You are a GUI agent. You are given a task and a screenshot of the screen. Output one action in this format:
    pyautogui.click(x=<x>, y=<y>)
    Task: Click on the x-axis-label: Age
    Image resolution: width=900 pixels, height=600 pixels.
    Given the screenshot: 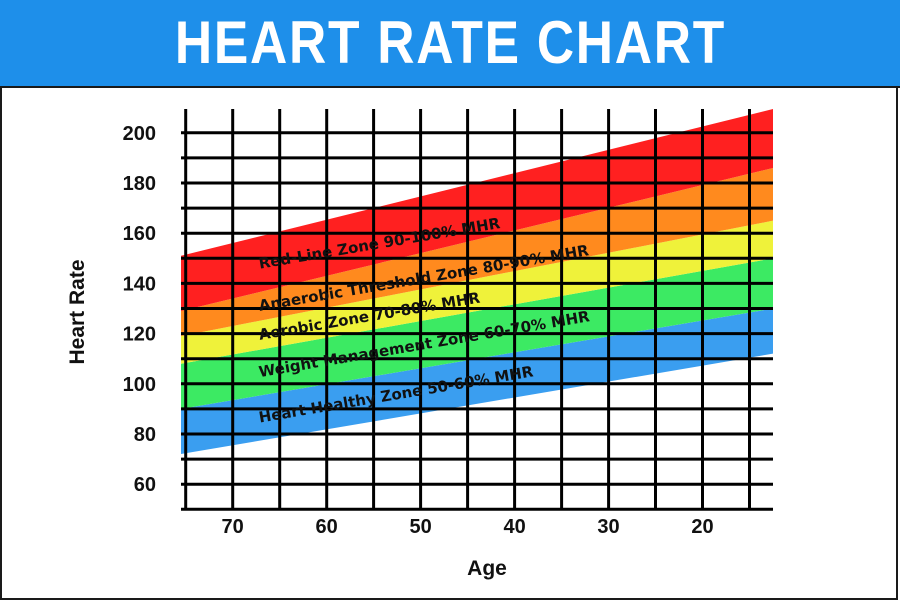 What is the action you would take?
    pyautogui.click(x=487, y=568)
    